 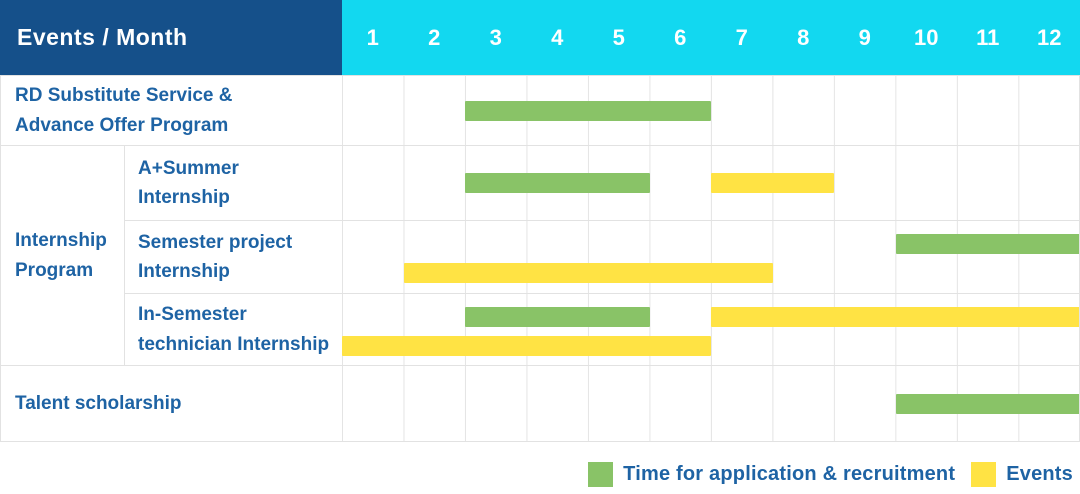 I want to click on row-label-a-plus-summer: A+Summer Internship, so click(x=233, y=182).